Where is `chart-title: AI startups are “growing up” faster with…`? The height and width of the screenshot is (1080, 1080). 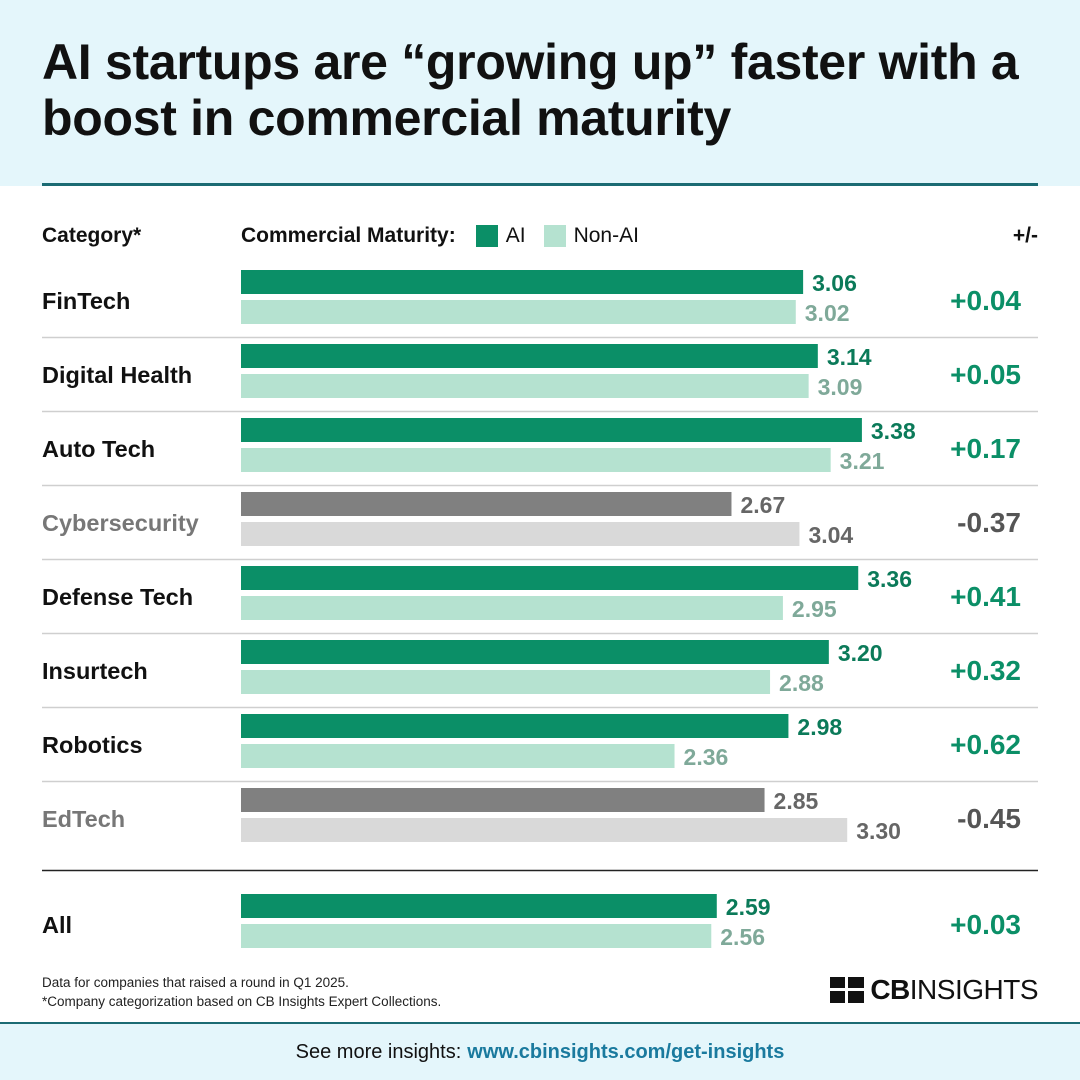
chart-title: AI startups are “growing up” faster with… is located at coordinates (530, 90).